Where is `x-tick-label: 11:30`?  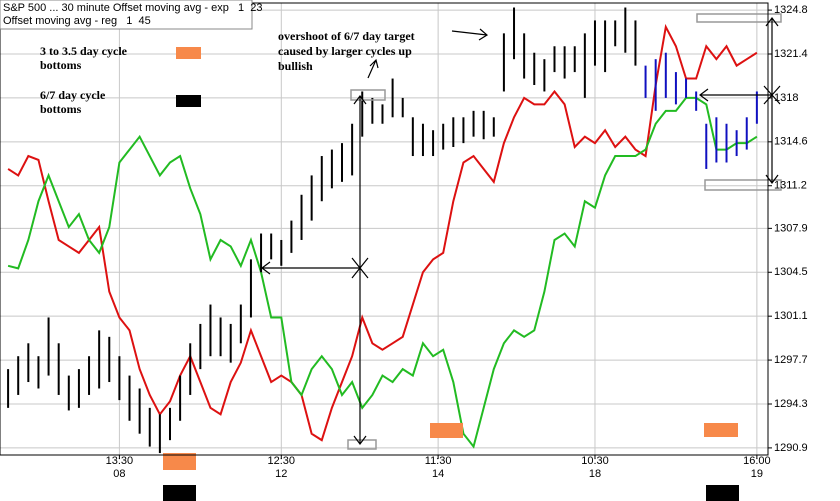 x-tick-label: 11:30 is located at coordinates (438, 461).